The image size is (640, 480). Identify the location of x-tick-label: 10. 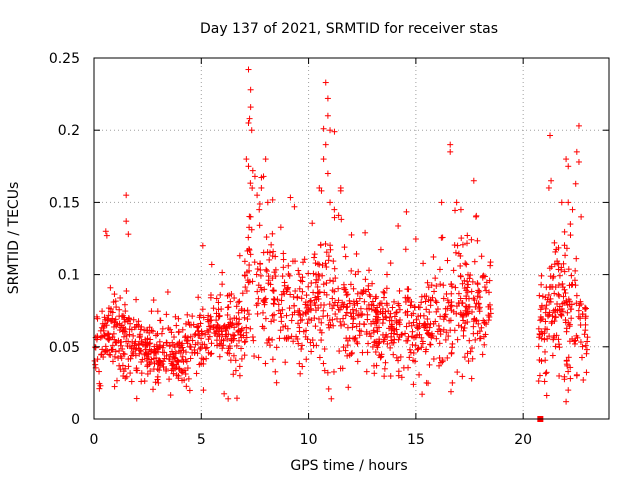
(309, 440).